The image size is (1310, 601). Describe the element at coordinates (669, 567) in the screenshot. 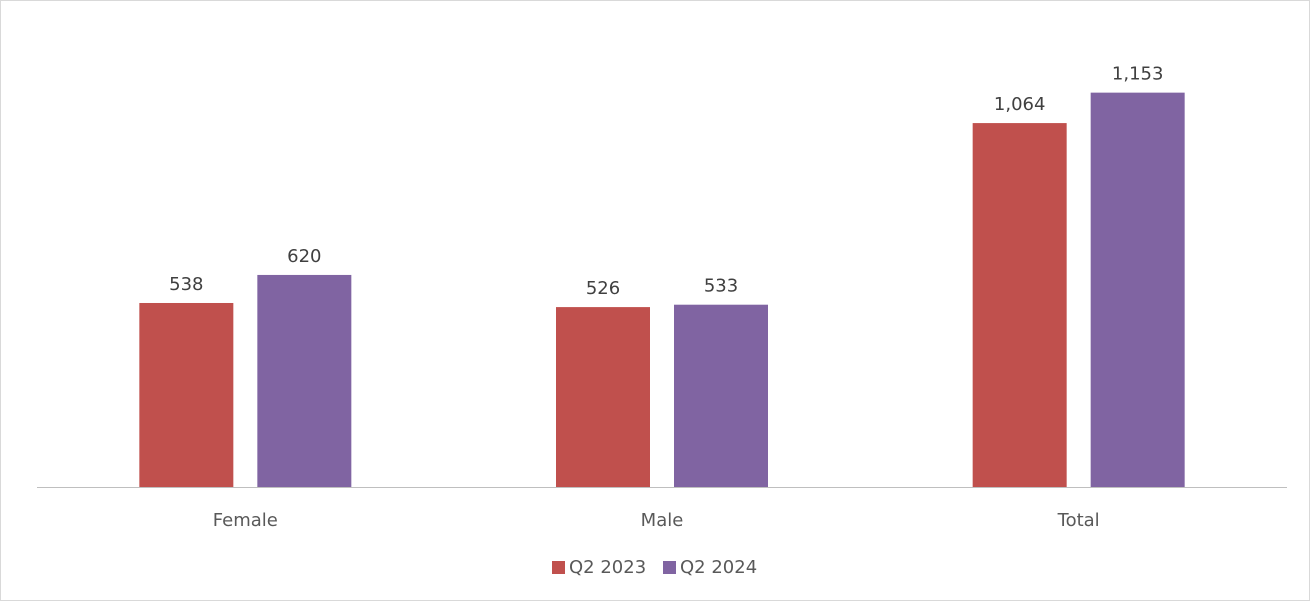

I see `legend-swatch-q2-2024` at that location.